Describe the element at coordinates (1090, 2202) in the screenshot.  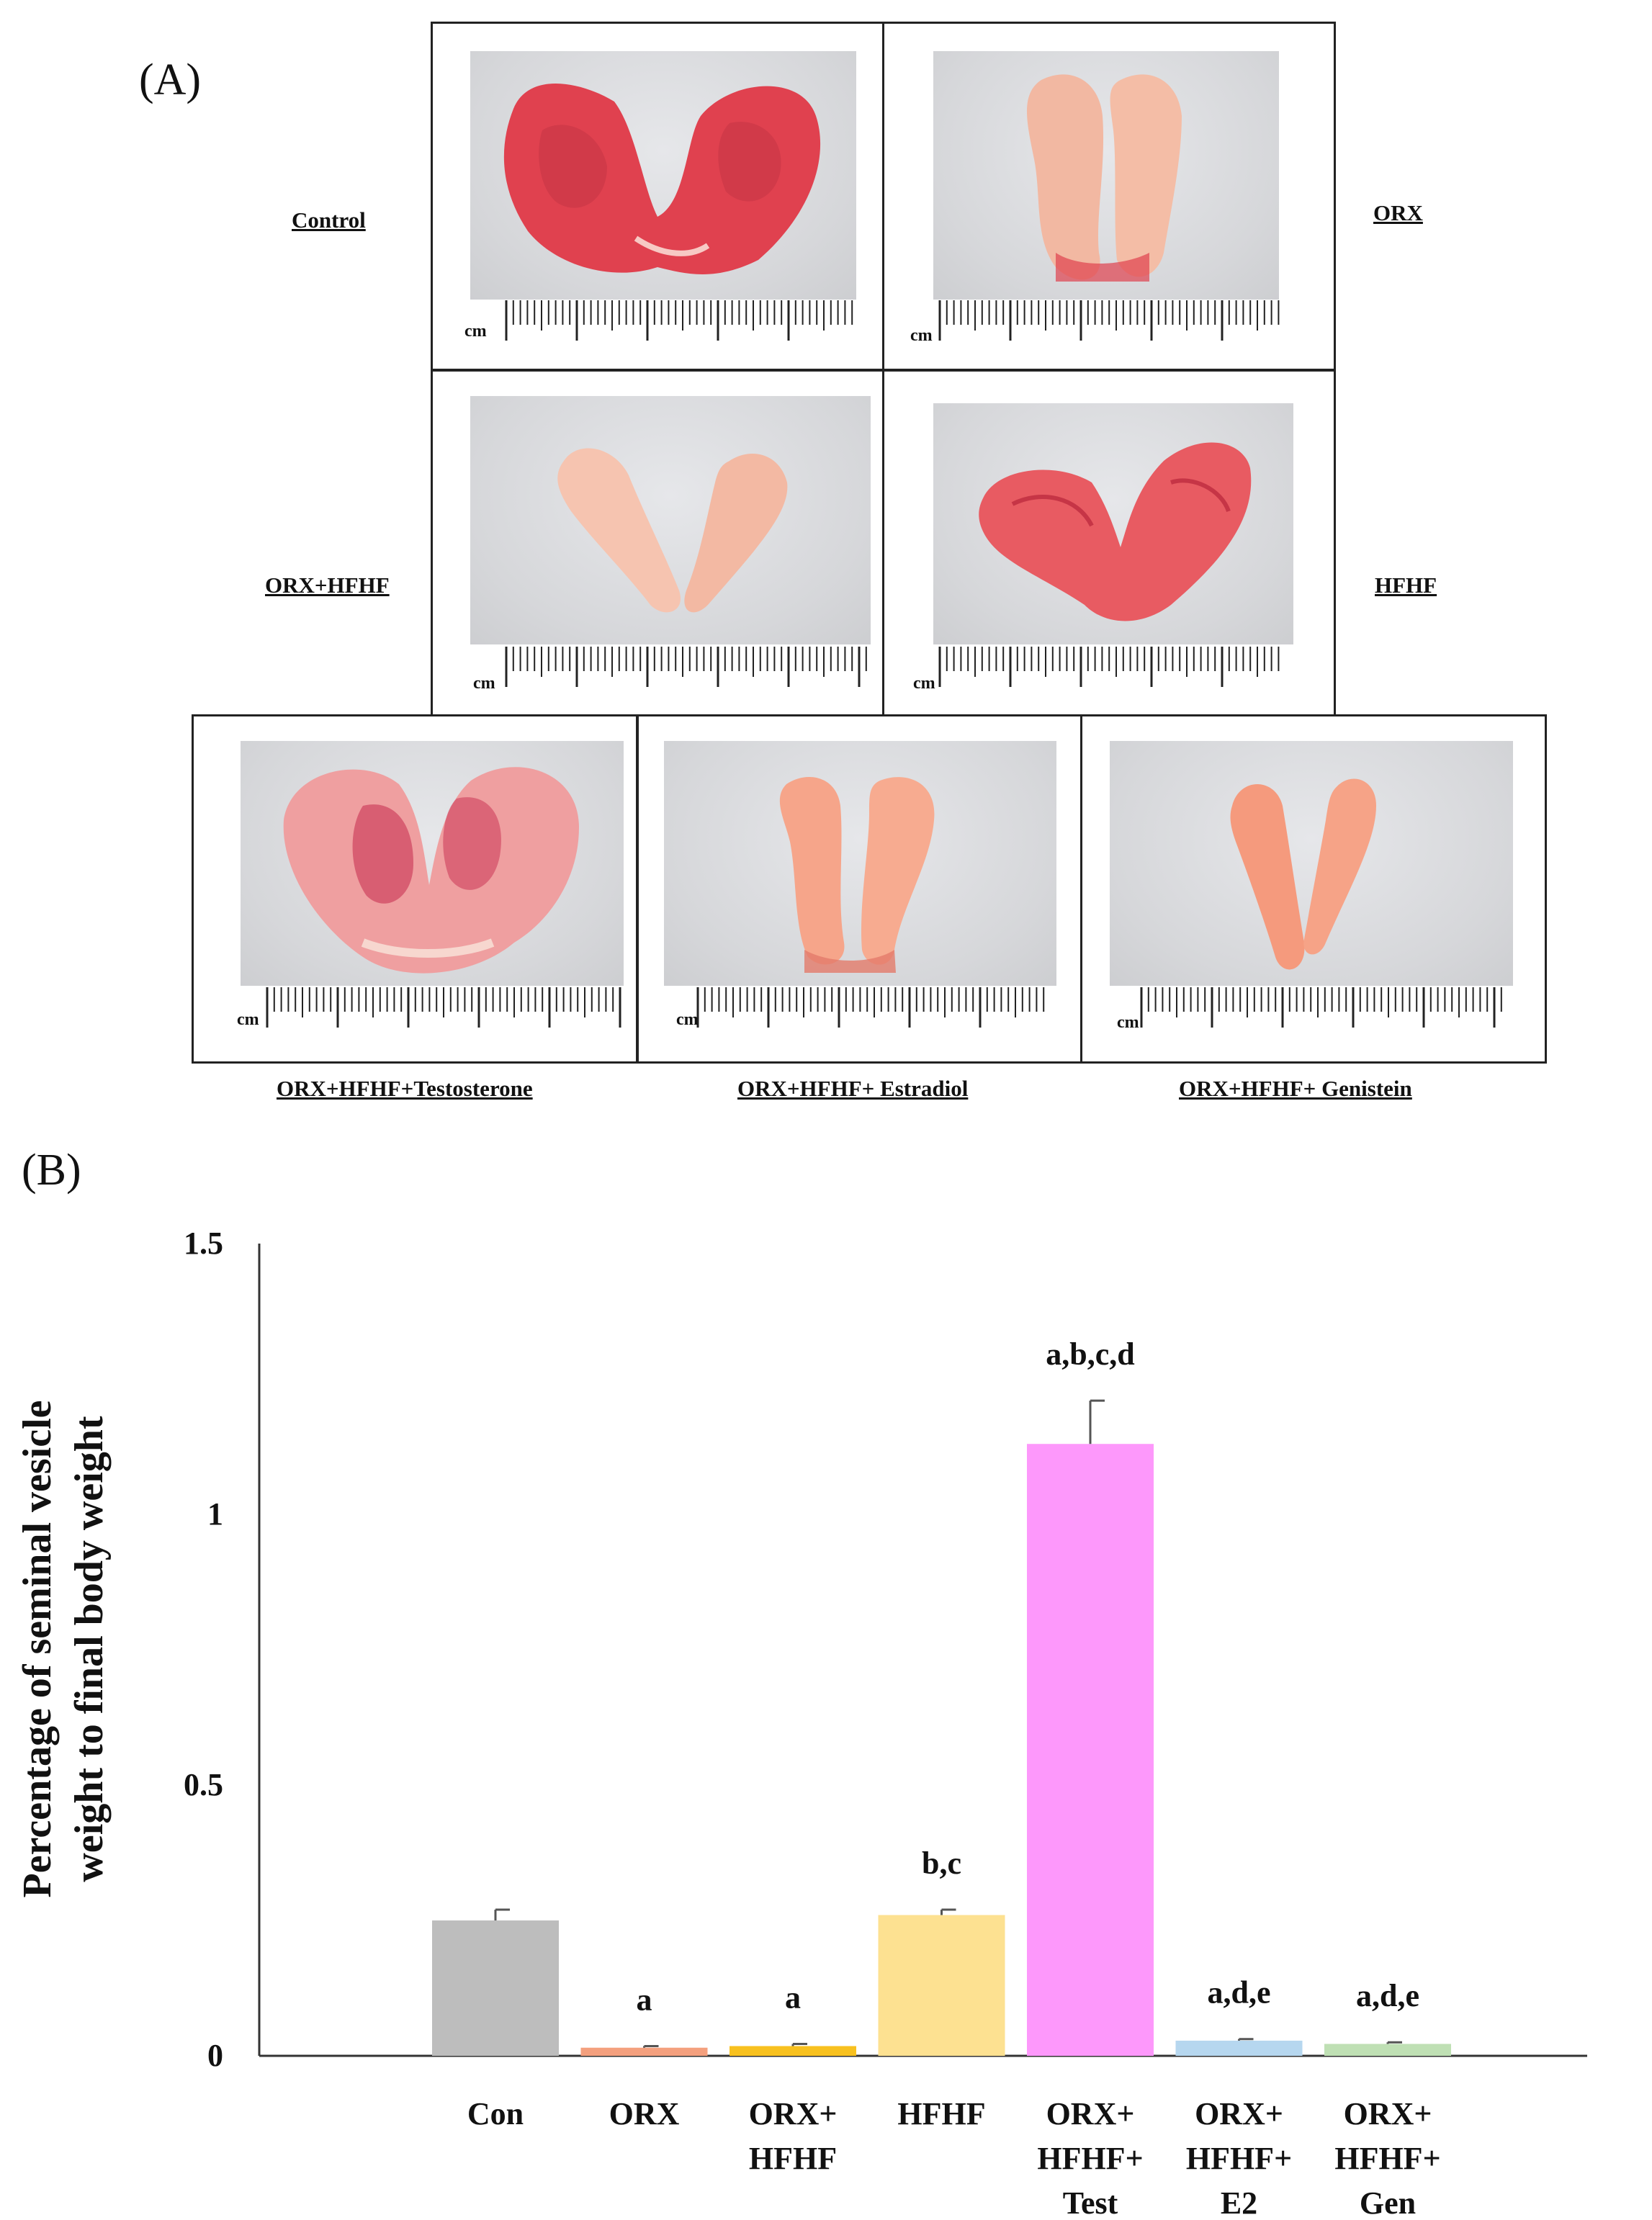
I see `category-label-5: Test` at that location.